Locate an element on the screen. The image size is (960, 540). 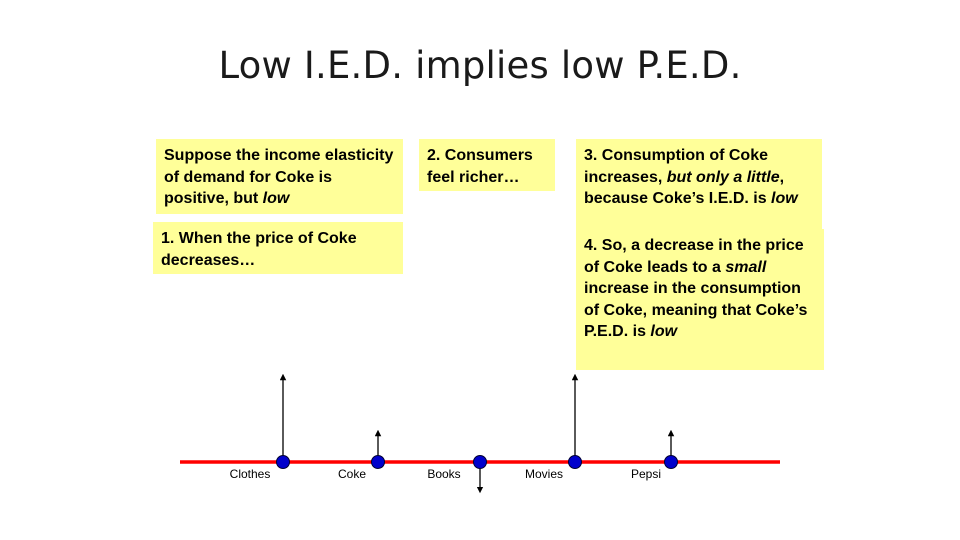
step3-note-text: 3. Consumption of Coke increases, is located at coordinates (676, 166).